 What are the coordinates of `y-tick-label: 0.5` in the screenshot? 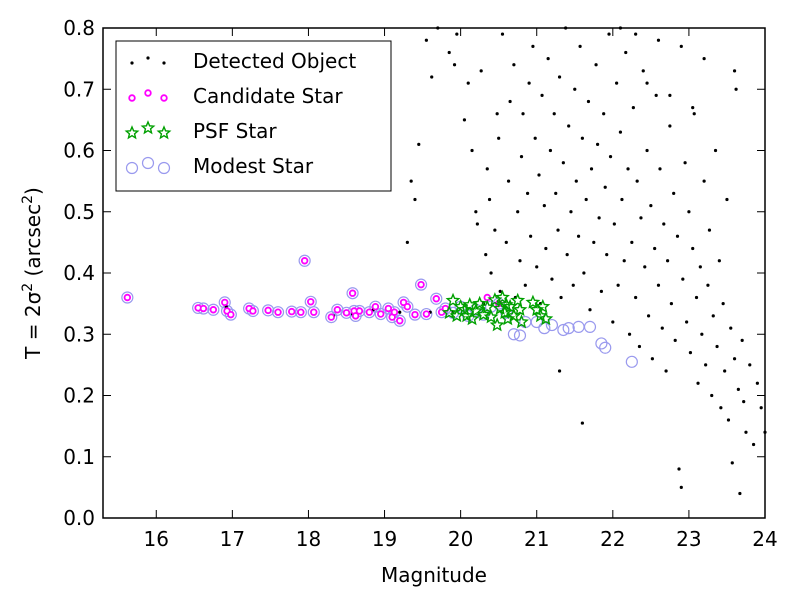 It's located at (79, 212).